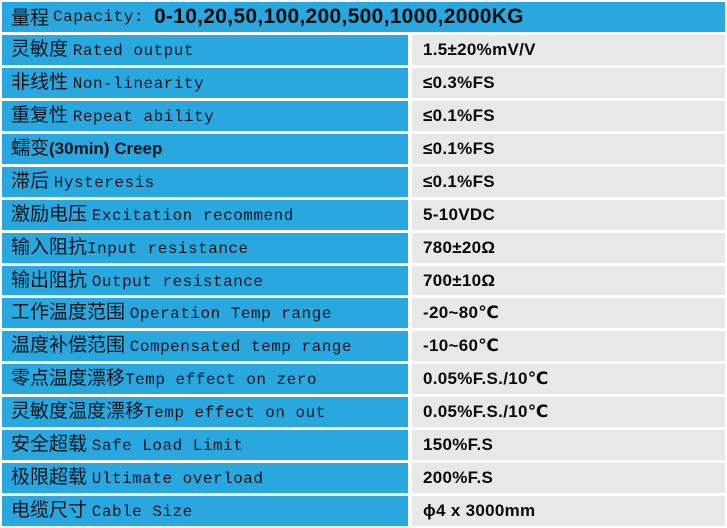 The image size is (727, 528). What do you see at coordinates (70, 313) in the screenshot?
I see `spec-label-zh: 工作温度范围` at bounding box center [70, 313].